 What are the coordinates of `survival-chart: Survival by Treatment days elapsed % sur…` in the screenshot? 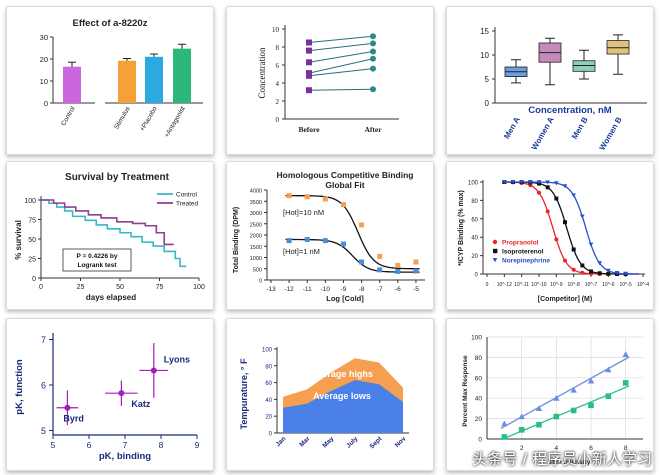 It's located at (109, 237).